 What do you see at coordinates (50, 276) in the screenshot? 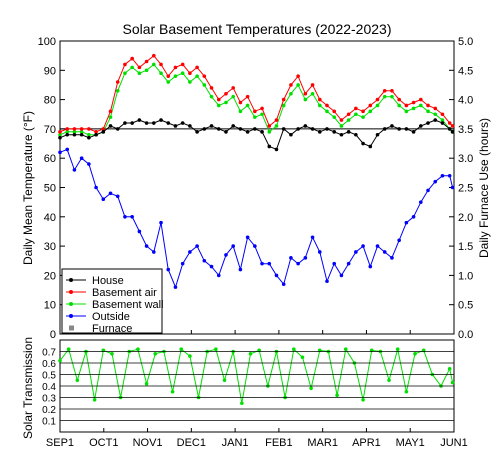
I see `left-tick-label: 20` at bounding box center [50, 276].